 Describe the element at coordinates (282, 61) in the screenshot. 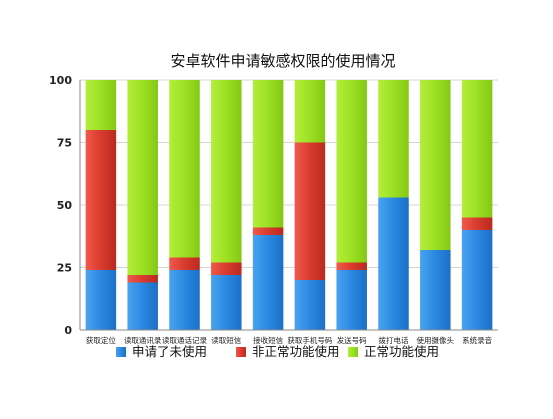

I see `chart-title: 安卓软件申请敏感权限的使用情况` at that location.